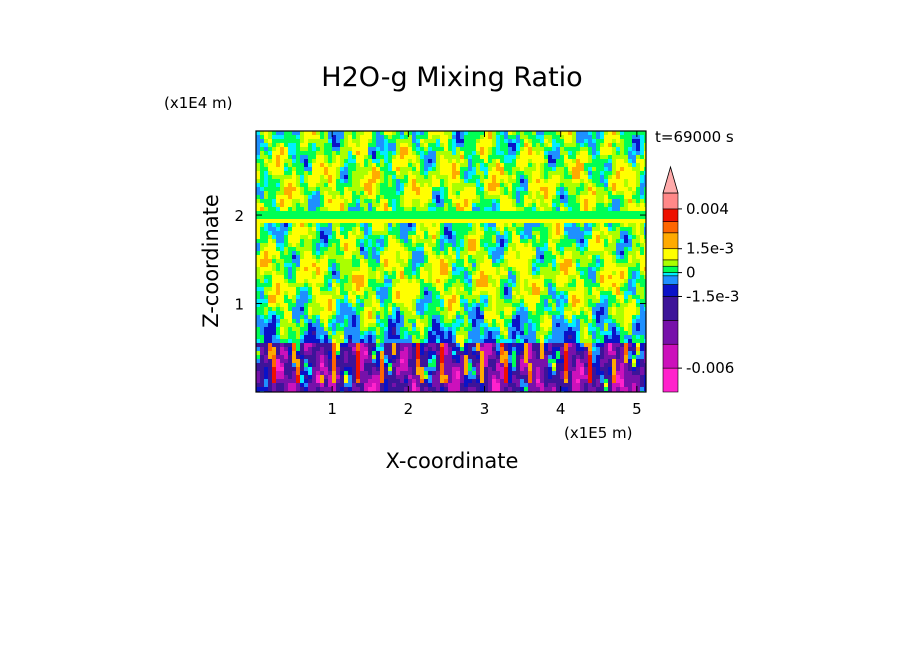 Image resolution: width=904 pixels, height=654 pixels. Describe the element at coordinates (561, 409) in the screenshot. I see `x-tick-label: 4` at that location.